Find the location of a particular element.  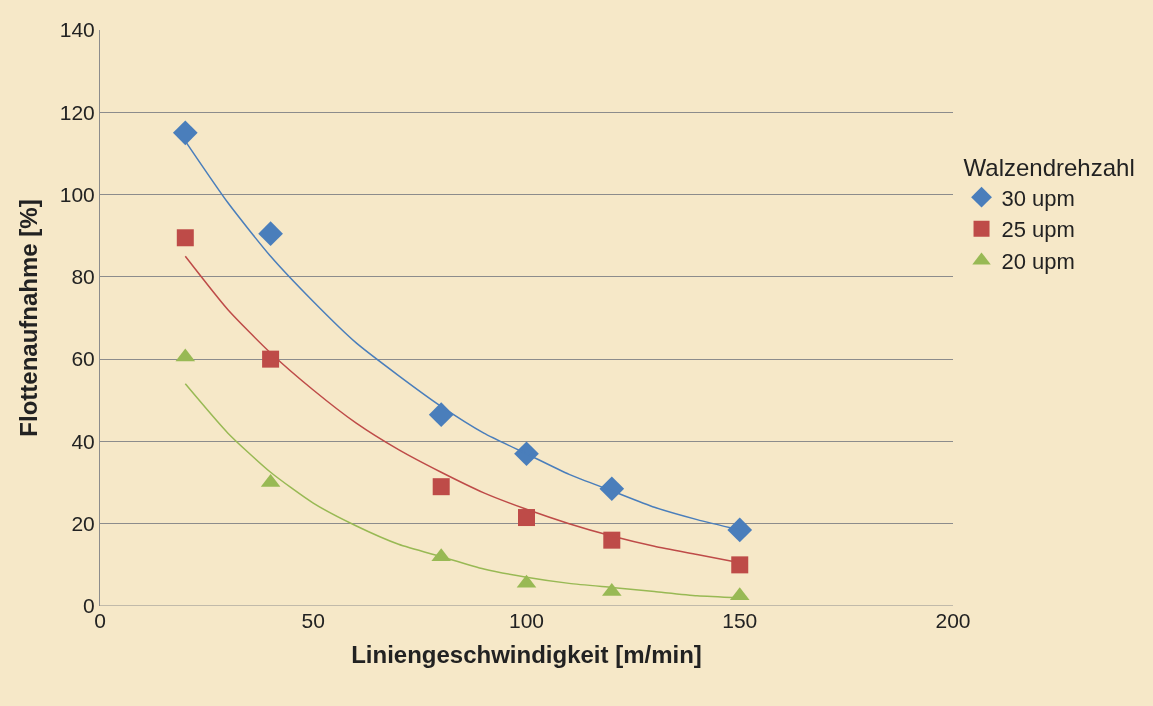

x-tick-label: 50 is located at coordinates (313, 620).